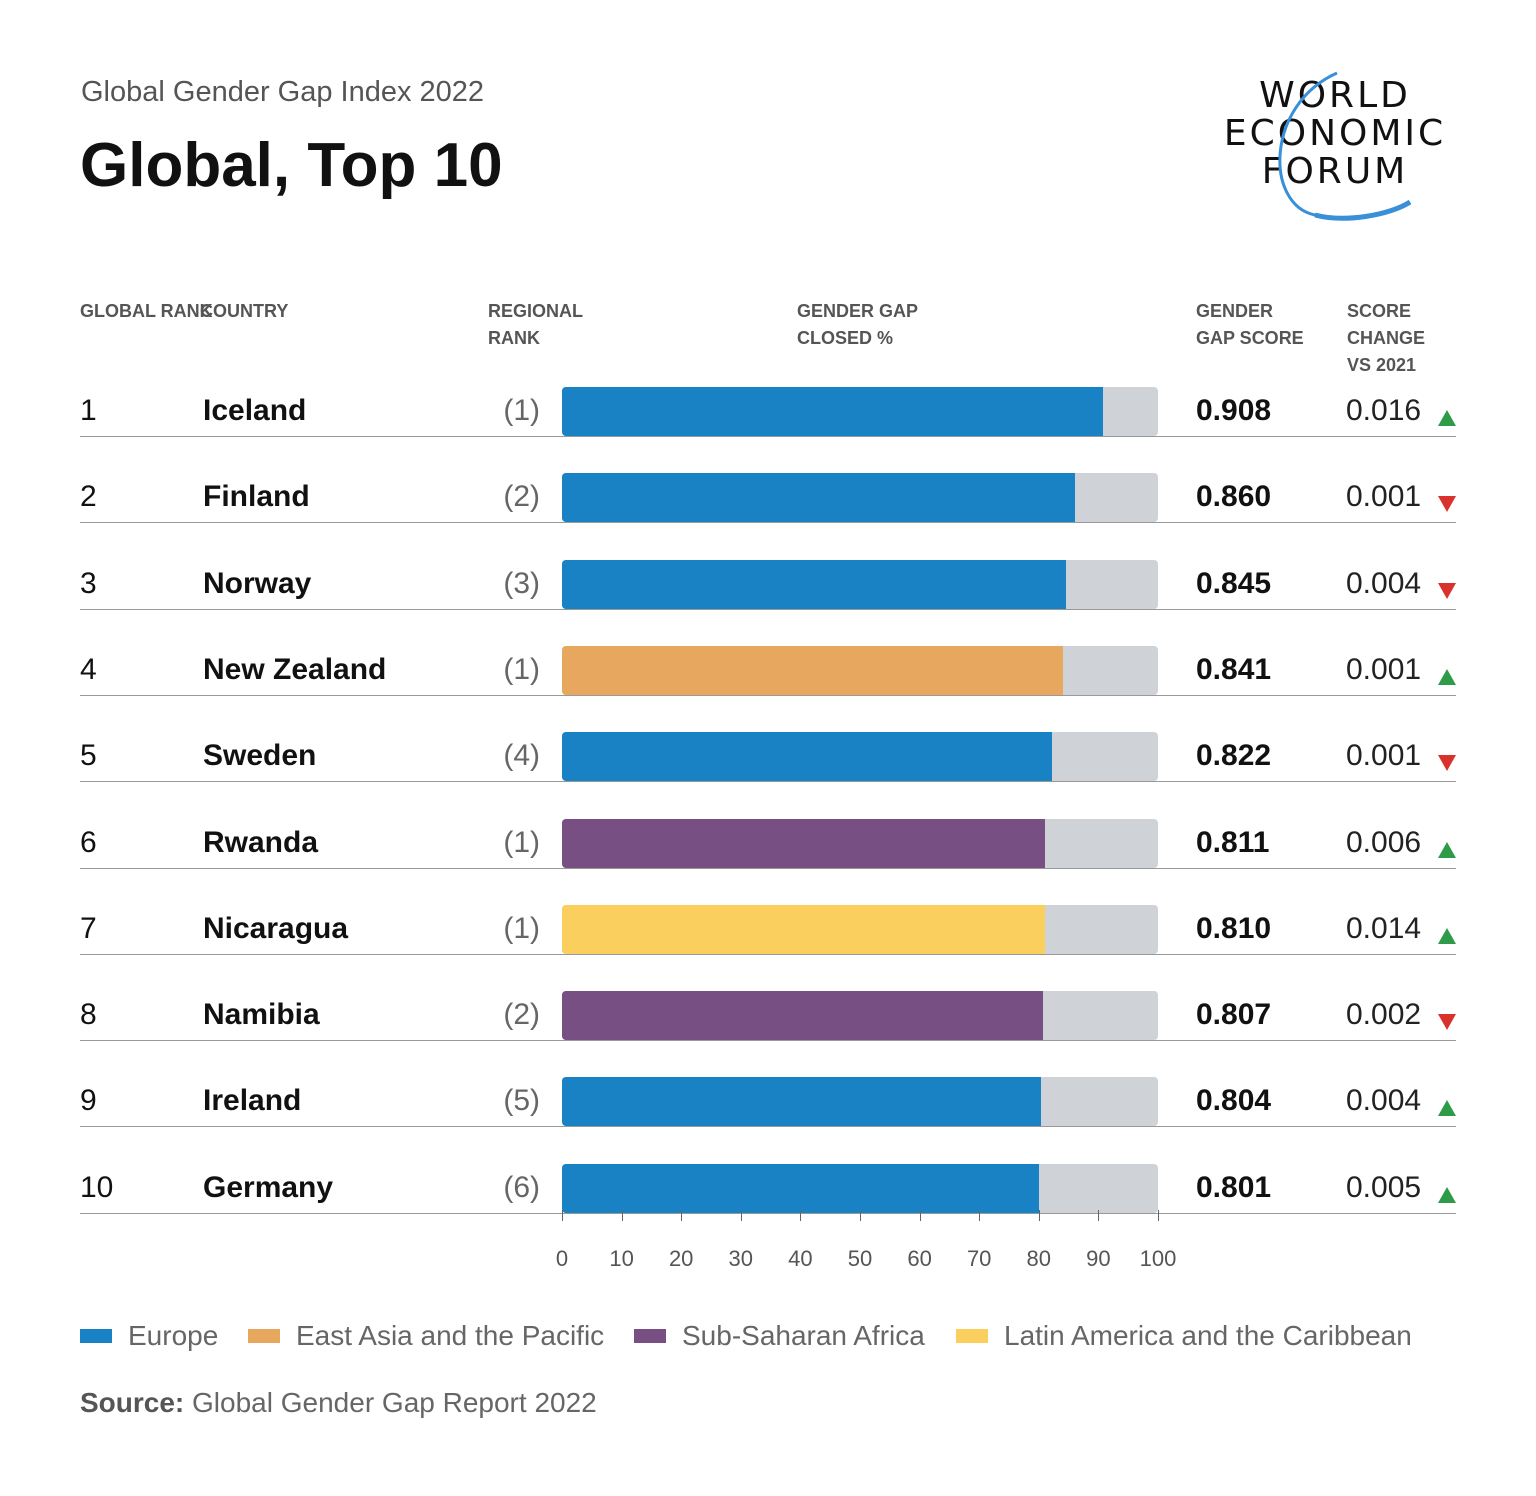 This screenshot has width=1536, height=1496. I want to click on legend-label: Europe, so click(173, 1335).